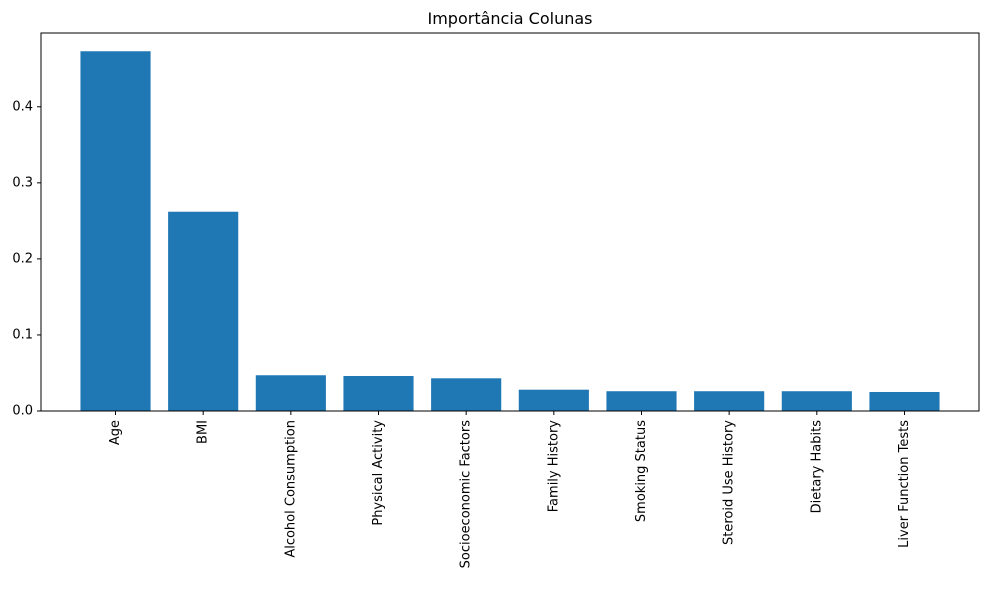 This screenshot has height=590, width=989. Describe the element at coordinates (115, 432) in the screenshot. I see `x-tick-label: Age` at that location.